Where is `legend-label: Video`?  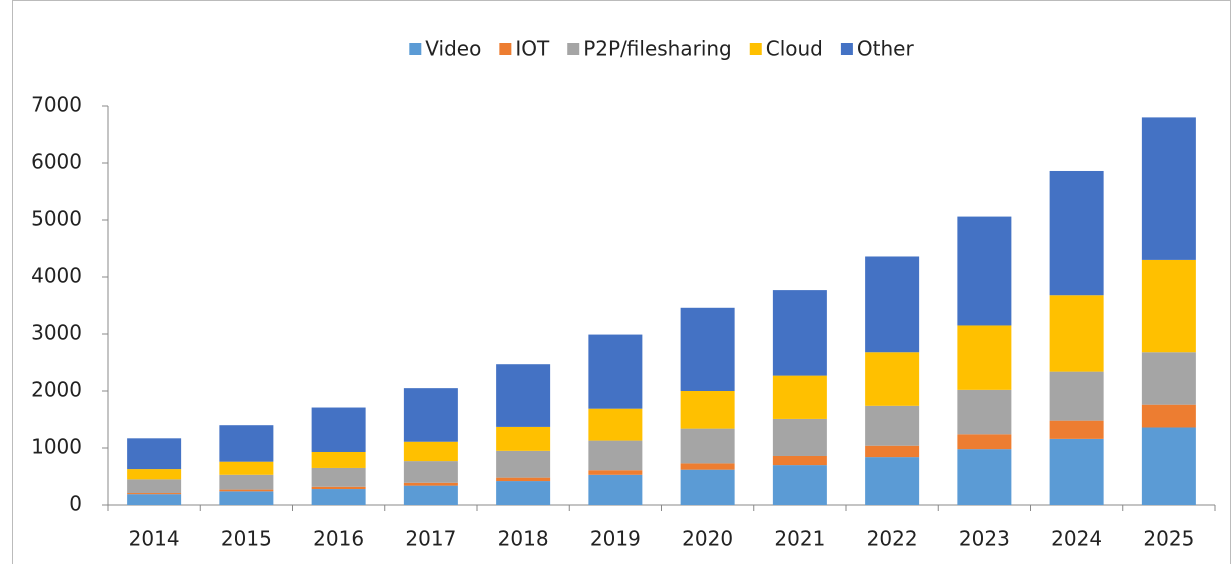
legend-label: Video is located at coordinates (453, 49).